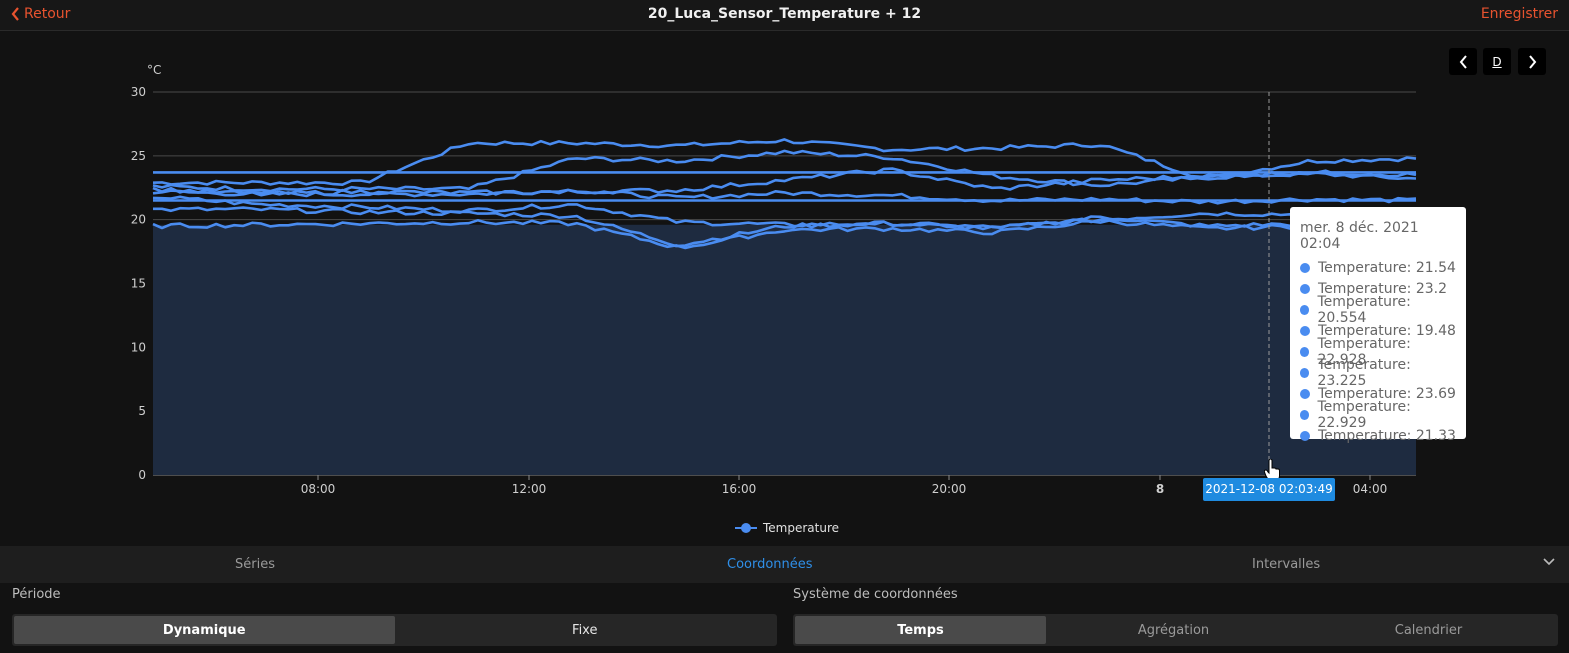 This screenshot has width=1569, height=653. I want to click on tooltip-value: Temperature: 19.48, so click(1387, 330).